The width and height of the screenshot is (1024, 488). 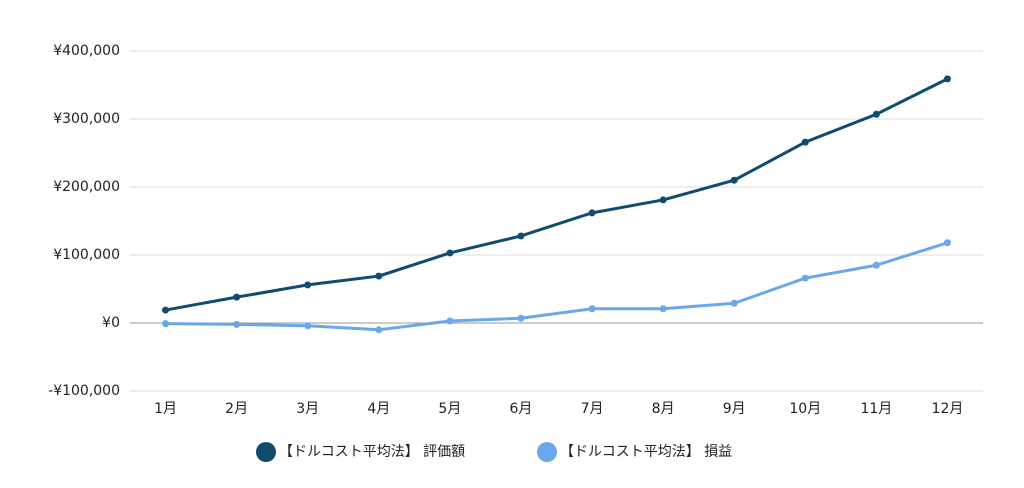 What do you see at coordinates (86, 51) in the screenshot?
I see `y-tick-label: ¥400,000` at bounding box center [86, 51].